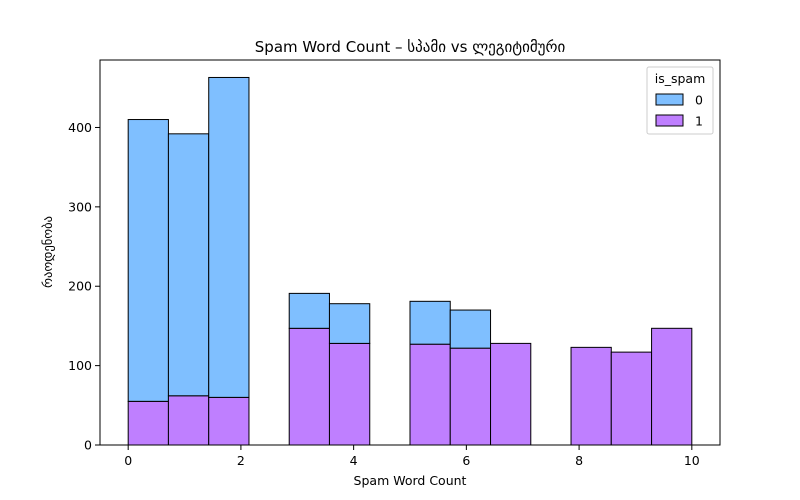 The height and width of the screenshot is (500, 800). Describe the element at coordinates (579, 460) in the screenshot. I see `x-tick-label: 8` at that location.